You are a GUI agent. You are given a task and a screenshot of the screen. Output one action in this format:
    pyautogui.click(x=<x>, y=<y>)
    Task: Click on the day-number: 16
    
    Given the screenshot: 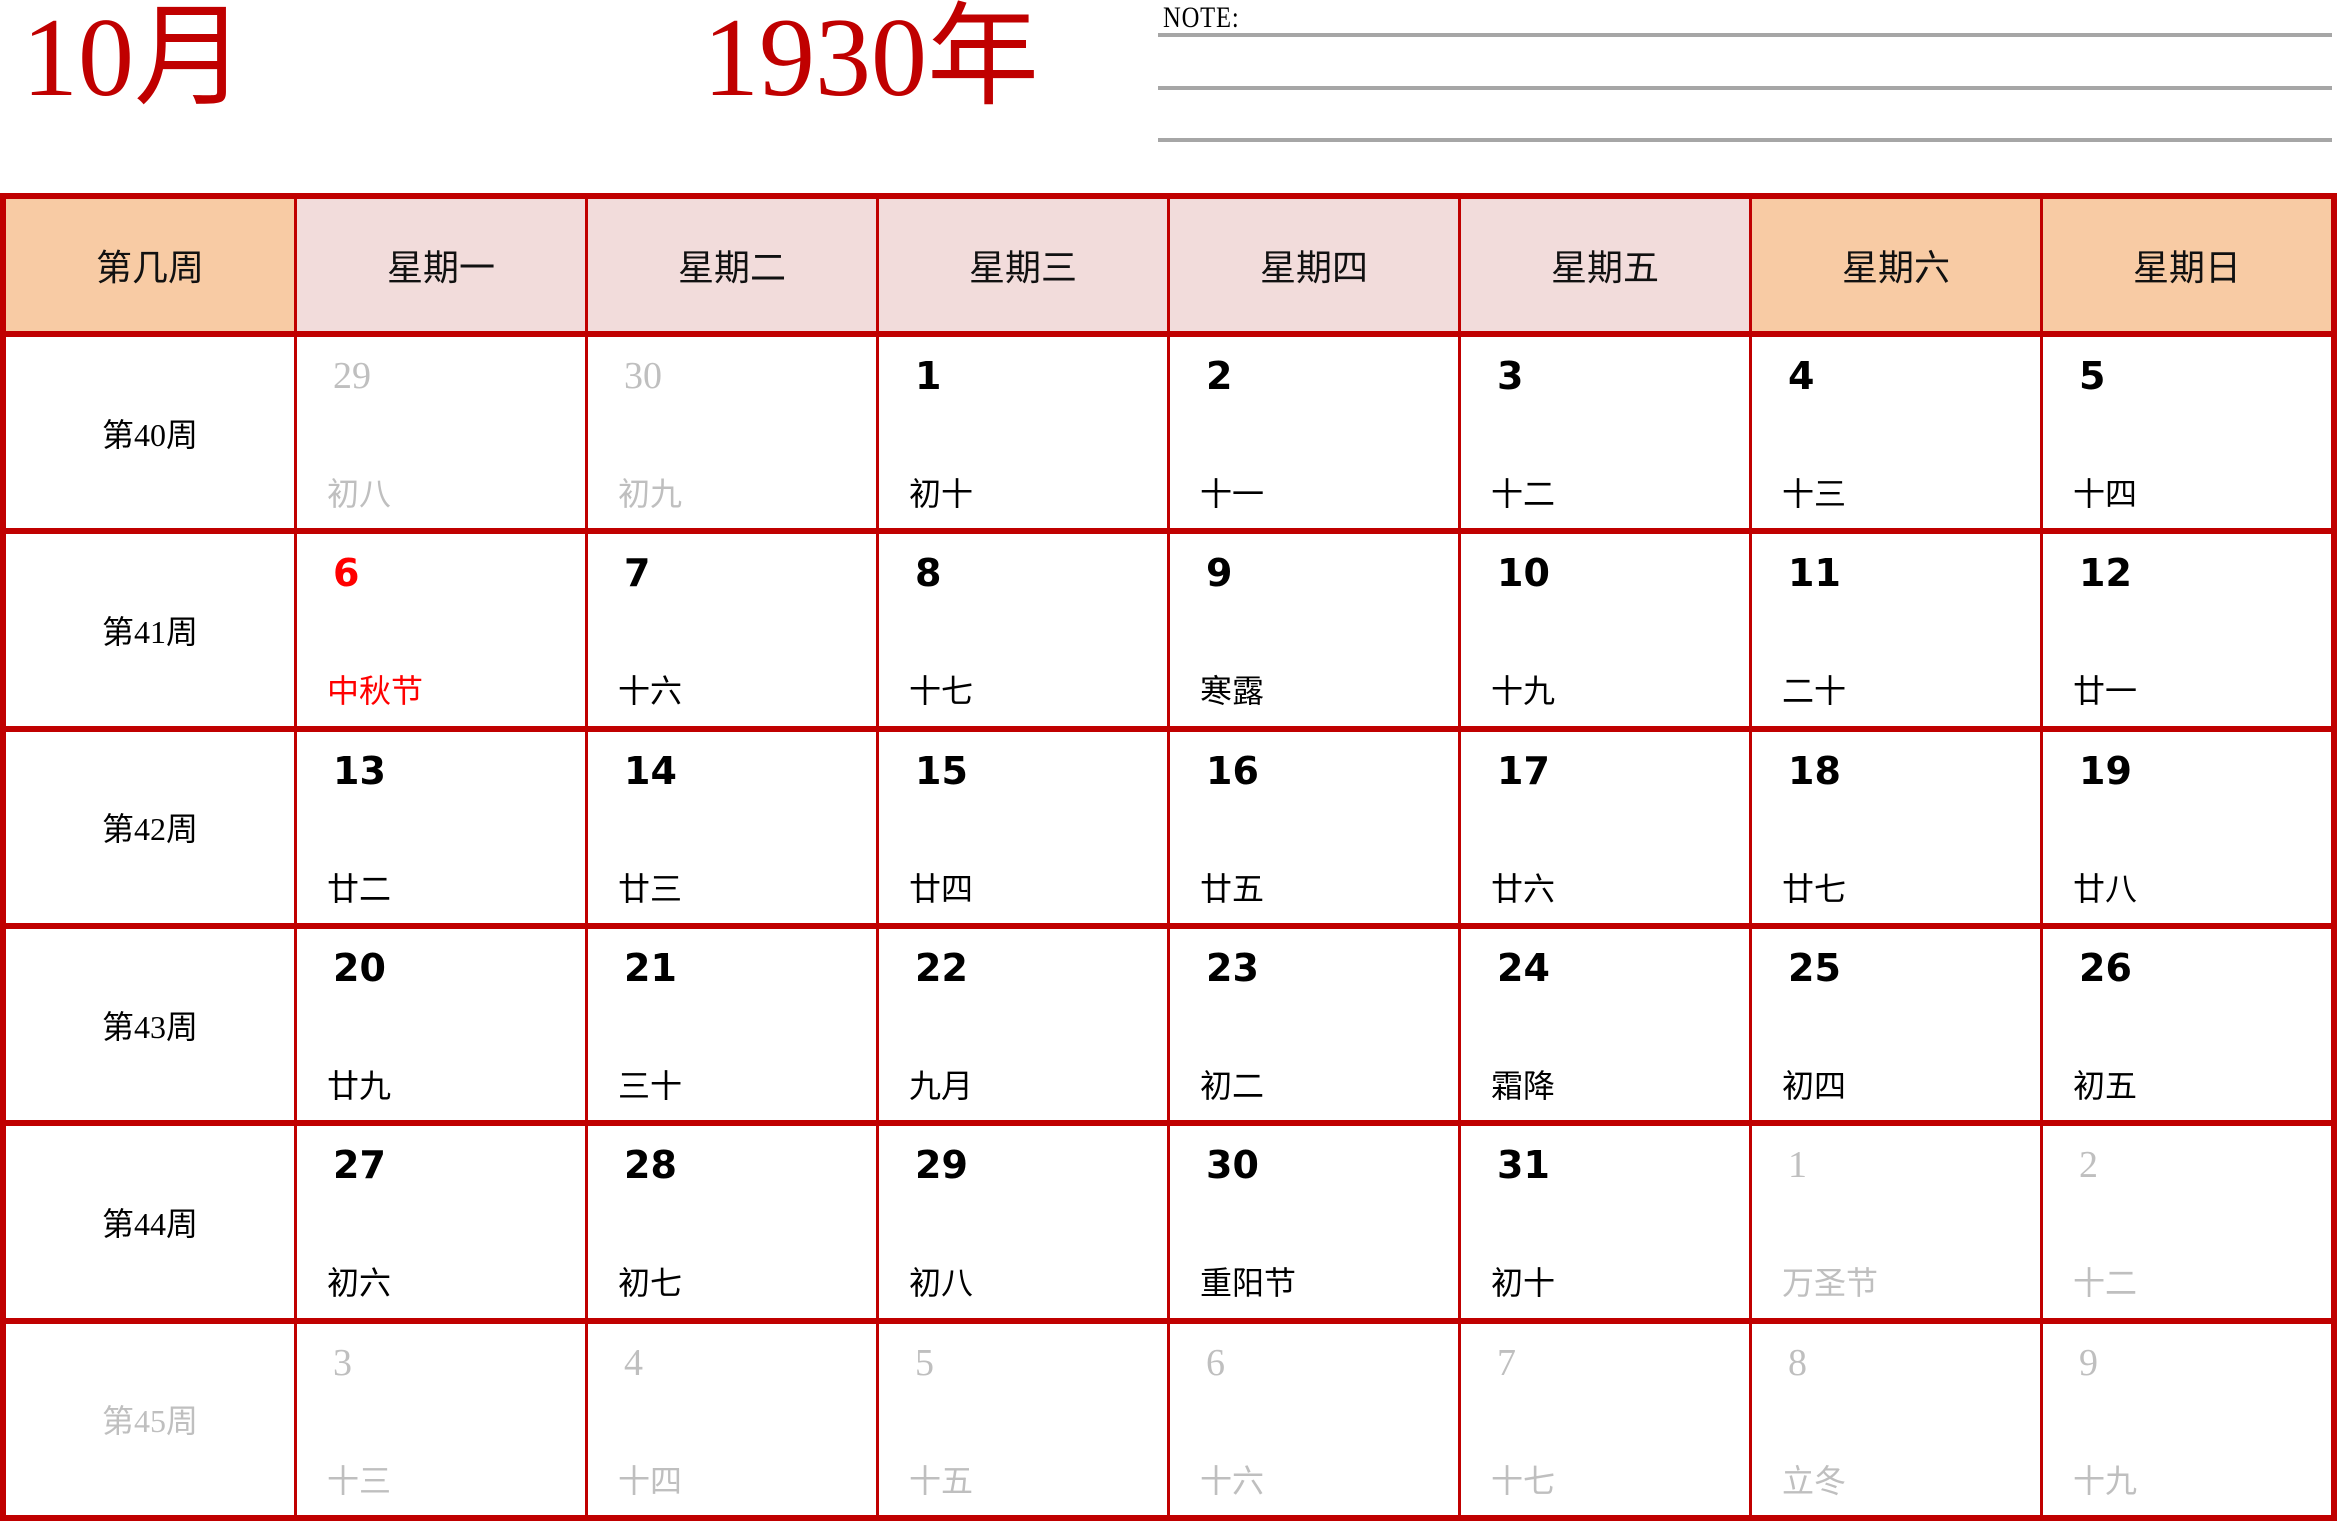 What is the action you would take?
    pyautogui.click(x=1232, y=770)
    